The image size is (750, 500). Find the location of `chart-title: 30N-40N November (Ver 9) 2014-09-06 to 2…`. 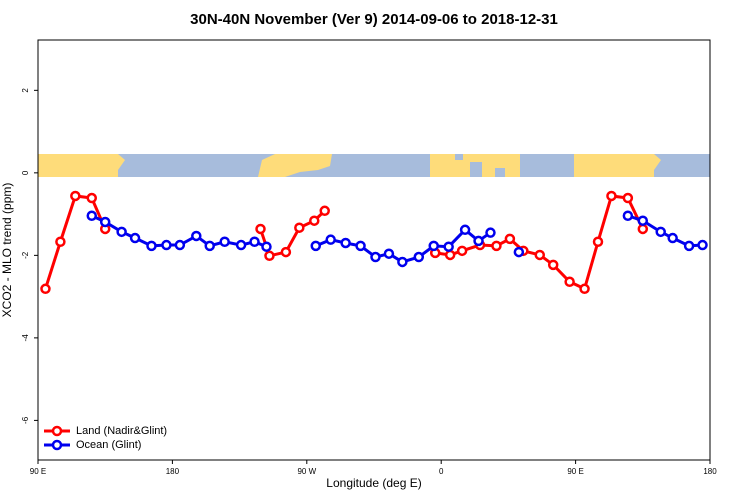

chart-title: 30N-40N November (Ver 9) 2014-09-06 to 2… is located at coordinates (374, 19).